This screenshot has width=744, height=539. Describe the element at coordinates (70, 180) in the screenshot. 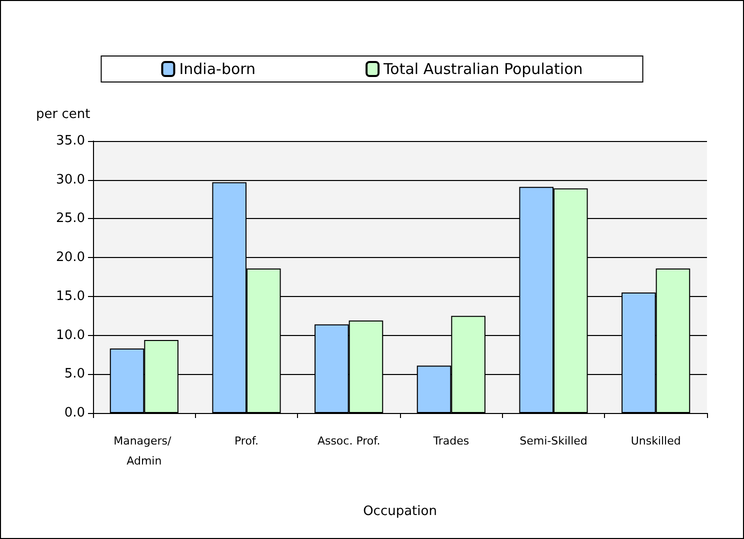

I see `y-tick-label: 30.0` at that location.